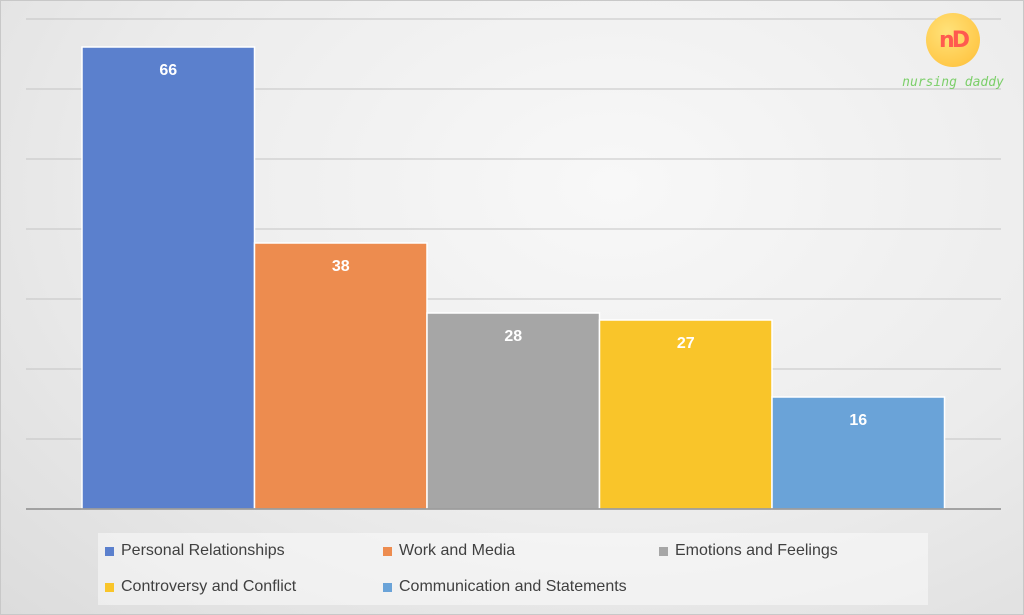 The height and width of the screenshot is (615, 1024). I want to click on legend-label: Communication and Statements, so click(513, 586).